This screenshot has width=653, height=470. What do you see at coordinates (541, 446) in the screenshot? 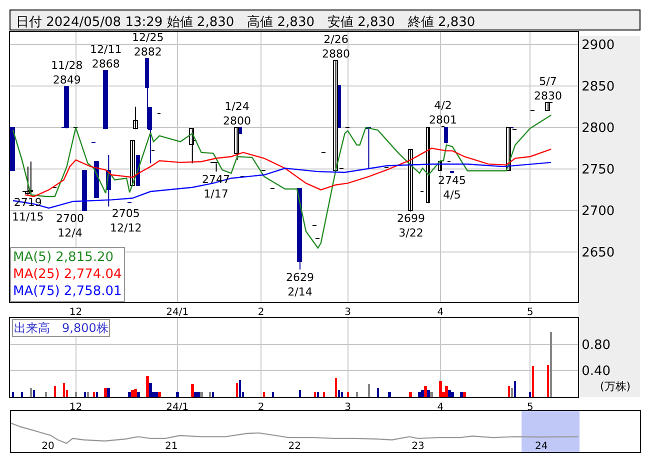
I see `x-tick-label: 24` at bounding box center [541, 446].